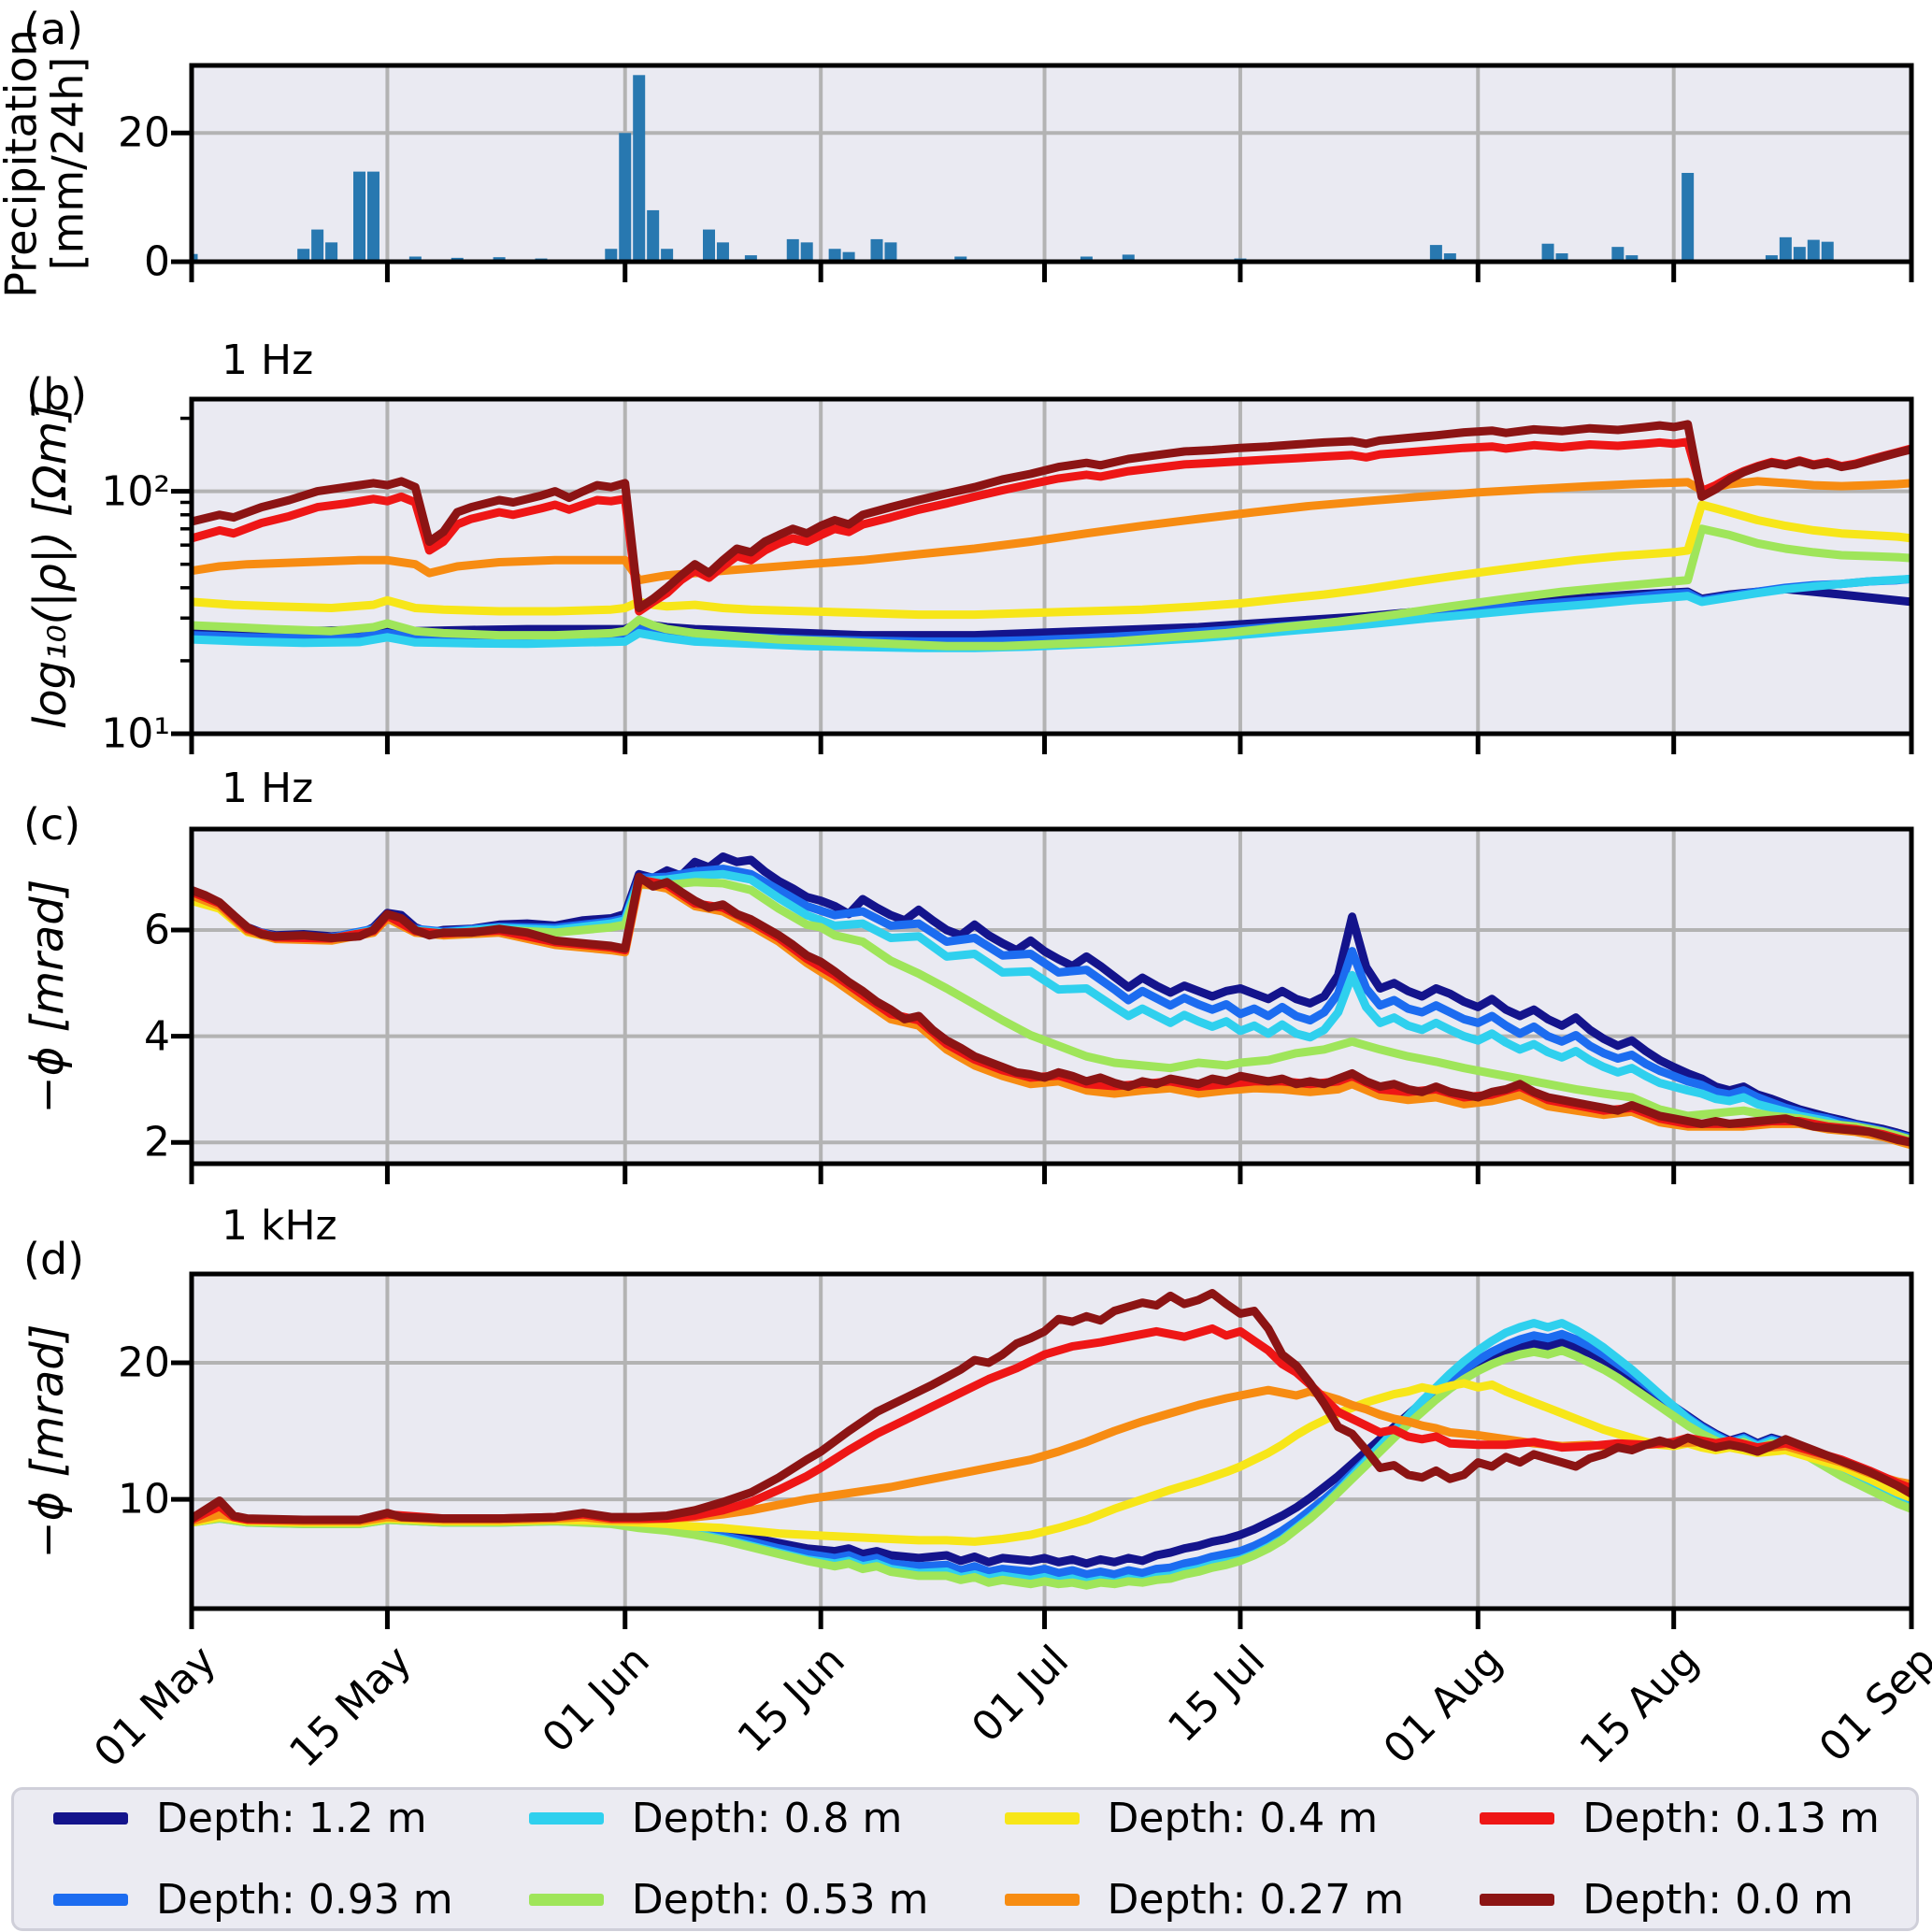 Image resolution: width=1932 pixels, height=1932 pixels. Describe the element at coordinates (157, 1142) in the screenshot. I see `panel-c-ytick-2: 2` at that location.